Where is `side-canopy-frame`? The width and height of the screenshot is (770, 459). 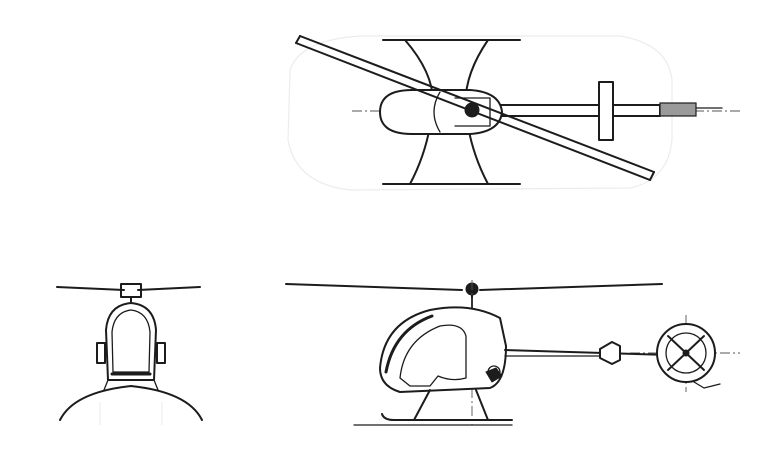
side-canopy-frame is located at coordinates (409, 344).